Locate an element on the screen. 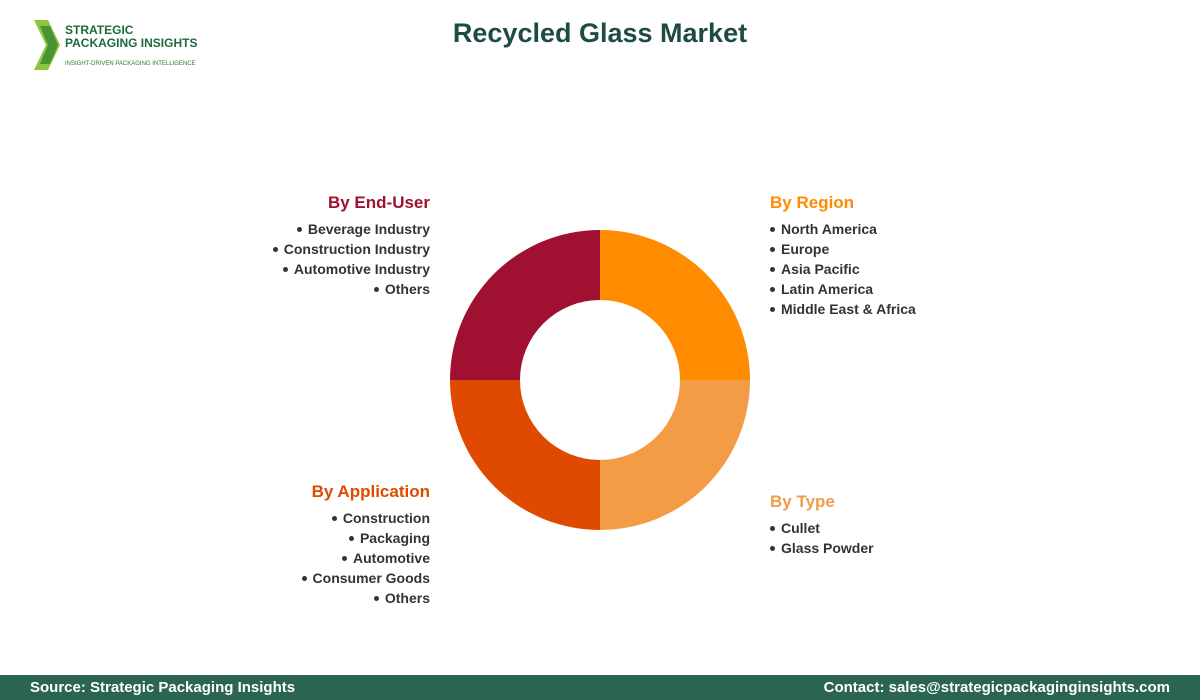 This screenshot has height=700, width=1200. logo-text: STRATEGIC PACKAGING INSIGHTS is located at coordinates (131, 37).